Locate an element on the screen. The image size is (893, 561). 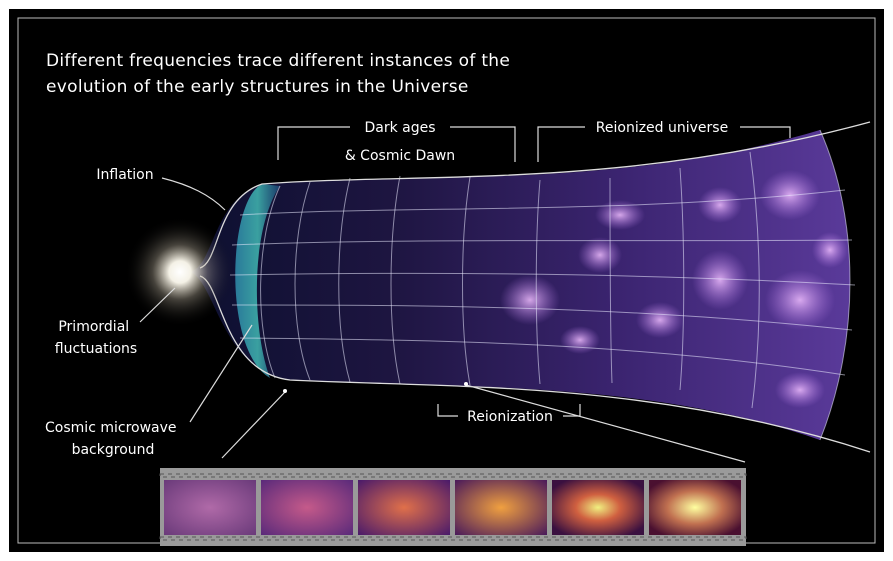
big-bang-glow is located at coordinates (180, 272).